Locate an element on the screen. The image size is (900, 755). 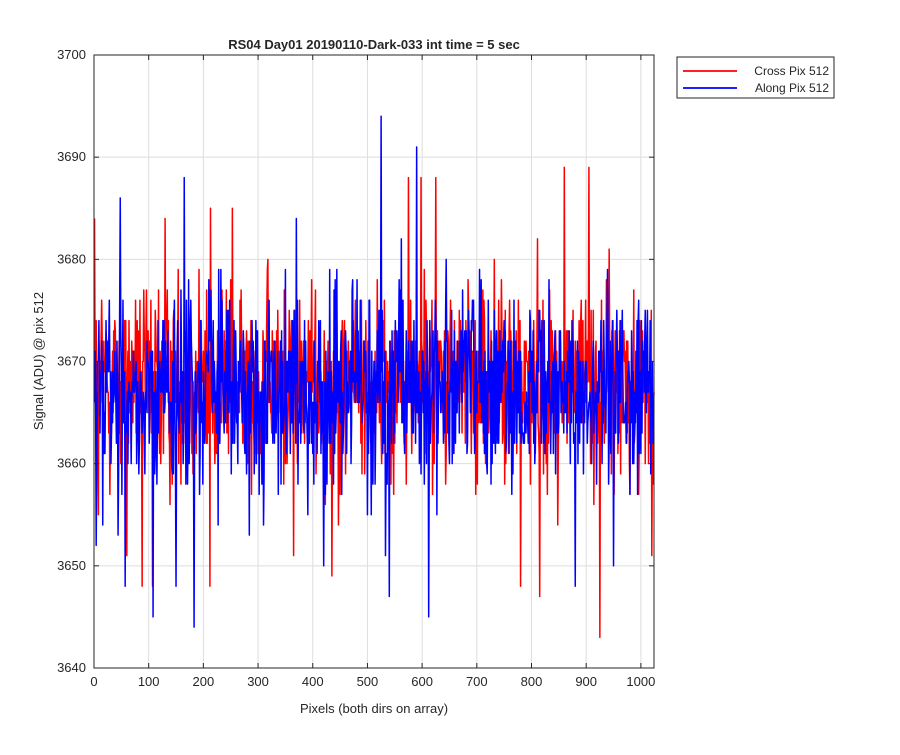
x-tick-label: 300 is located at coordinates (258, 681).